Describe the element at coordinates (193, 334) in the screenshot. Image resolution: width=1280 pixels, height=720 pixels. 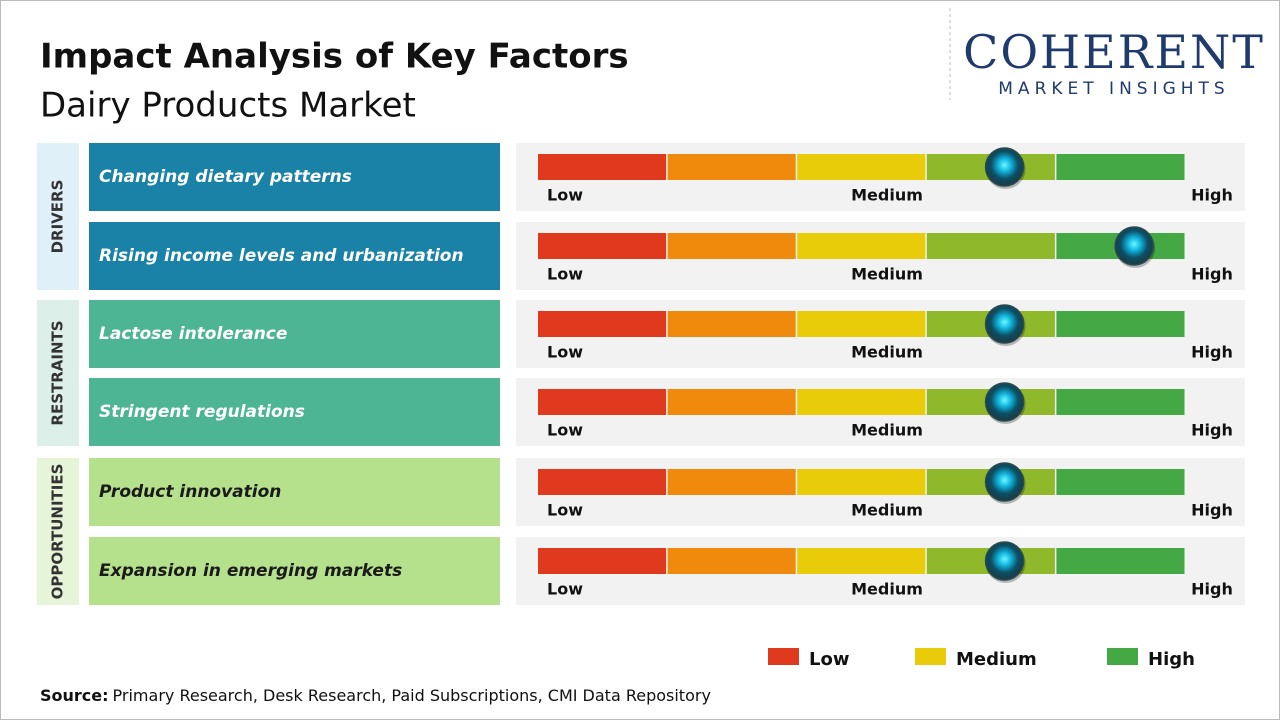
I see `factor-label: Lactose intolerance` at that location.